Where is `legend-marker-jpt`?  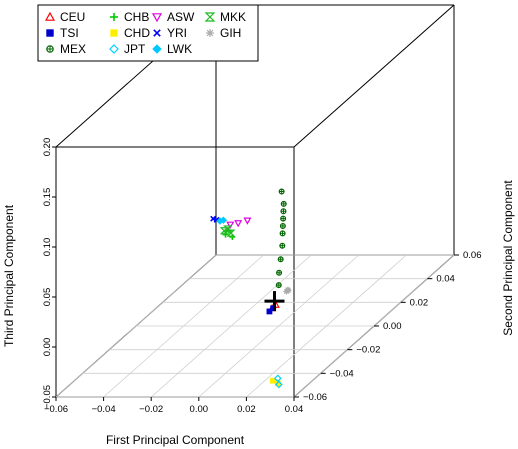 legend-marker-jpt is located at coordinates (114, 49).